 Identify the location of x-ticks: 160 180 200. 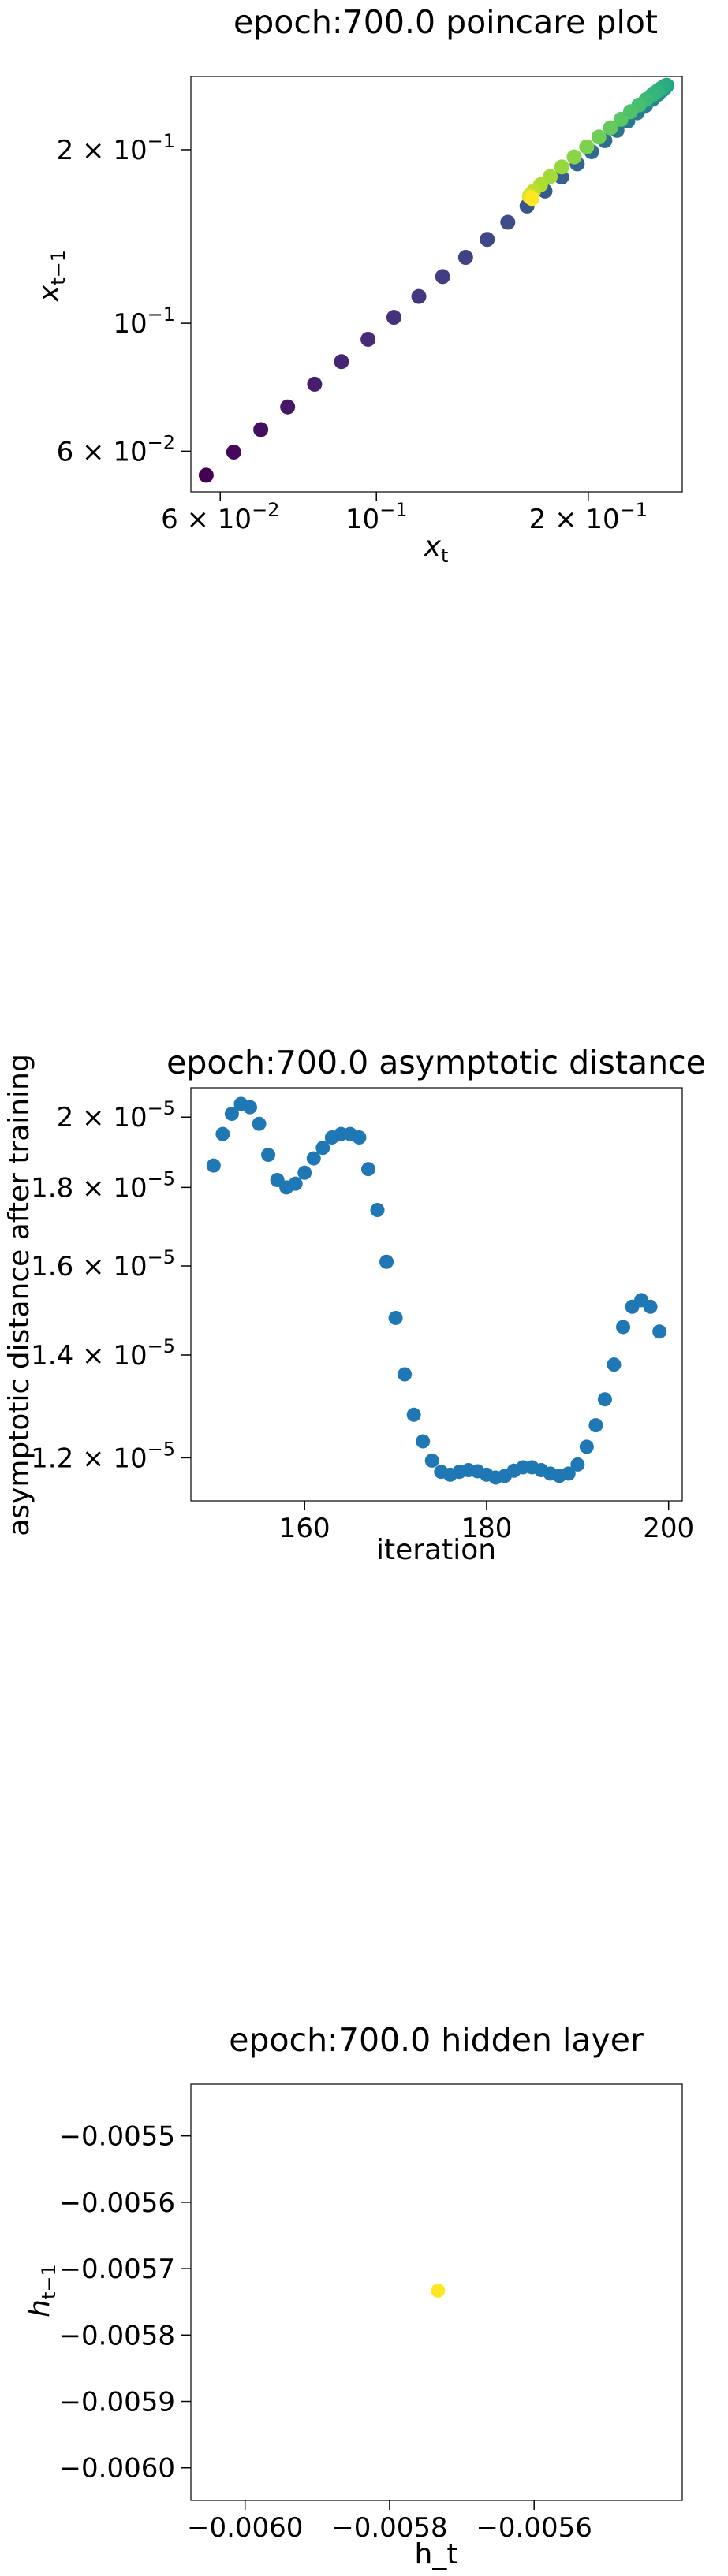
(486, 1522).